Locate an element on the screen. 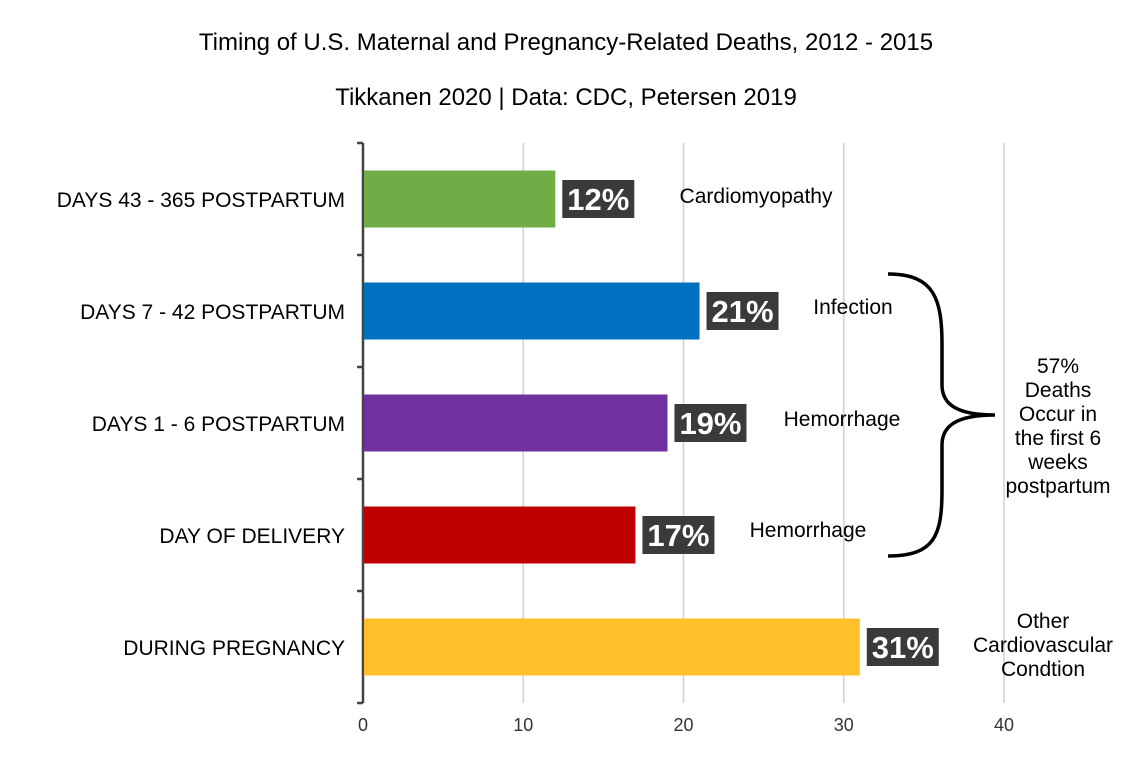  brace-annotation-line-0: 57% is located at coordinates (1058, 366).